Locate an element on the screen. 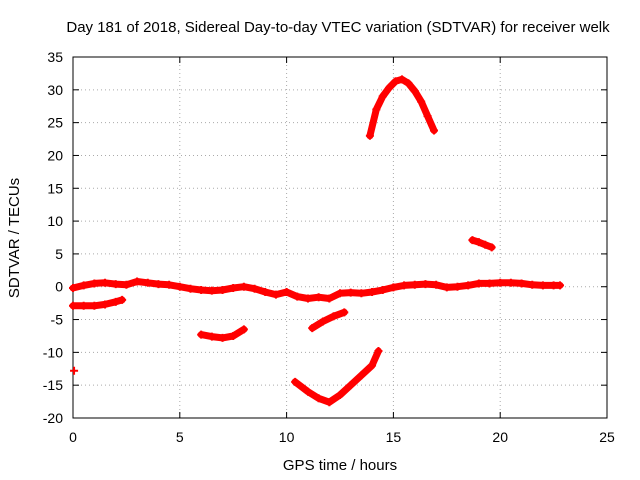 The image size is (640, 480). series-high-arc is located at coordinates (401, 107).